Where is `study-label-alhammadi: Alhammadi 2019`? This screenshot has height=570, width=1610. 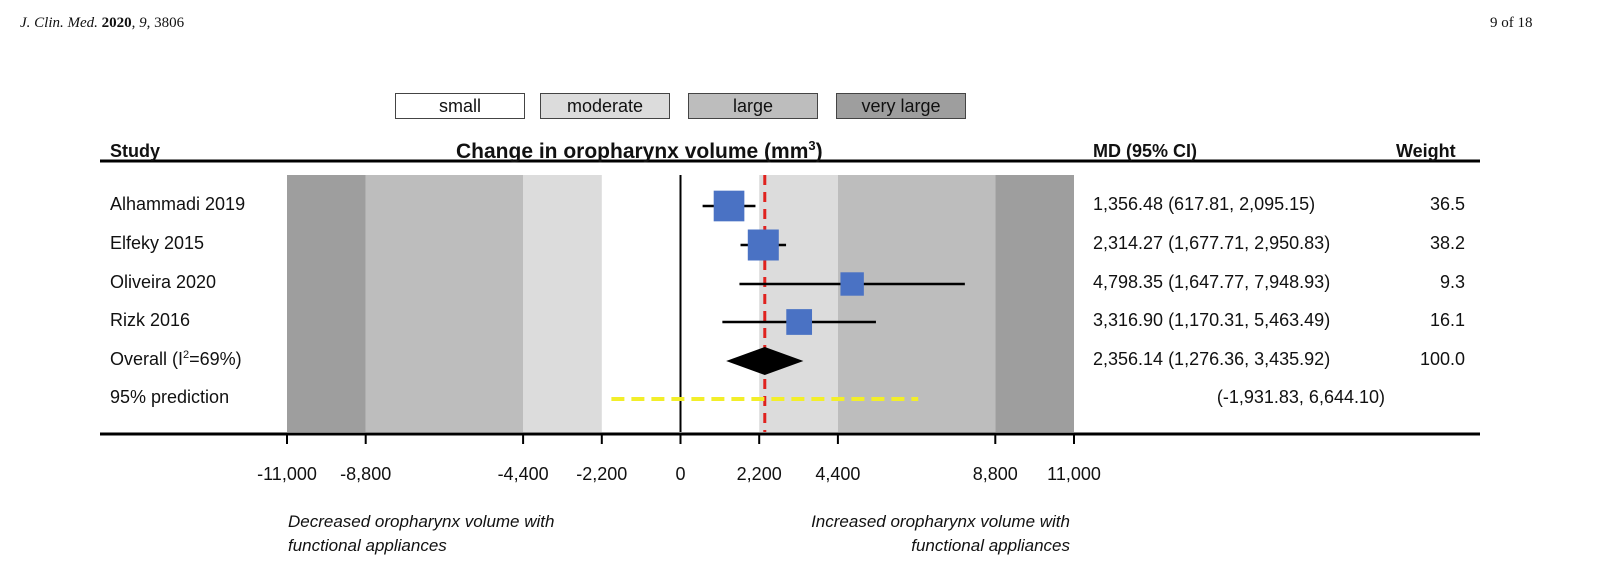 study-label-alhammadi: Alhammadi 2019 is located at coordinates (178, 204).